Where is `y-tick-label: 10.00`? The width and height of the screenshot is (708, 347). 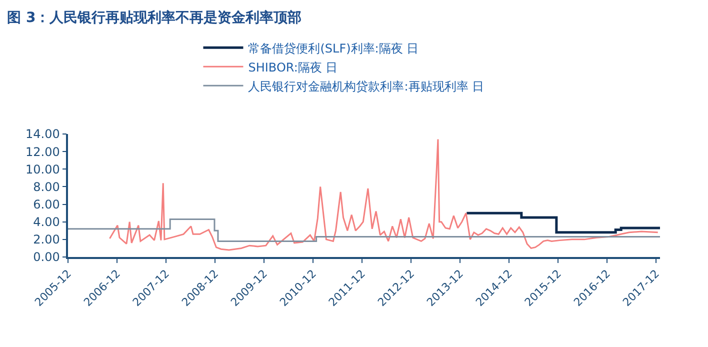
y-tick-label: 10.00 is located at coordinates (42, 169).